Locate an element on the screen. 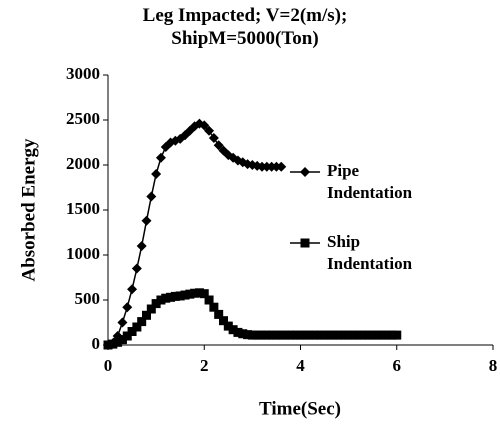  x-axis-label: Time(Sec) is located at coordinates (300, 408).